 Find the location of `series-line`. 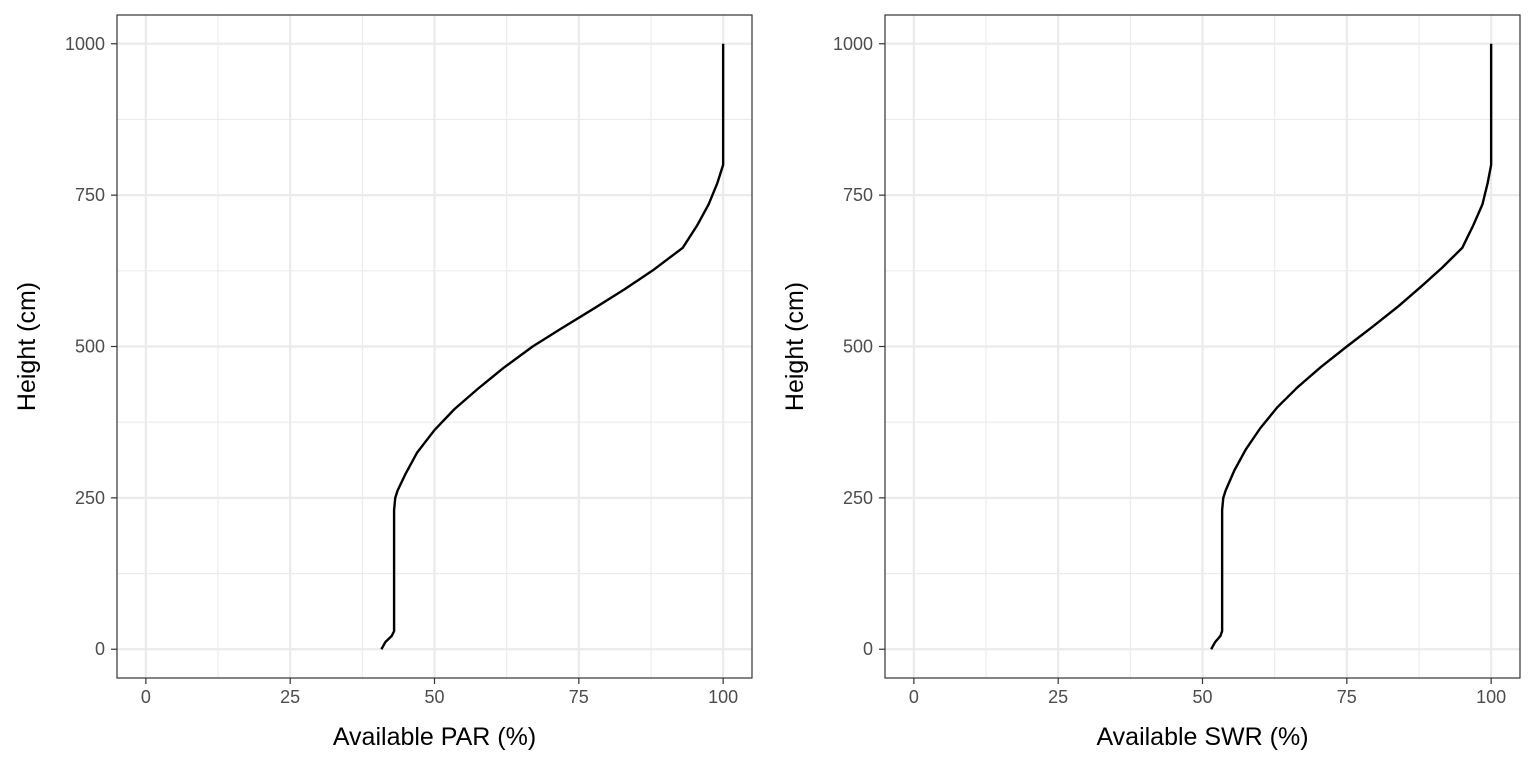

series-line is located at coordinates (1351, 346).